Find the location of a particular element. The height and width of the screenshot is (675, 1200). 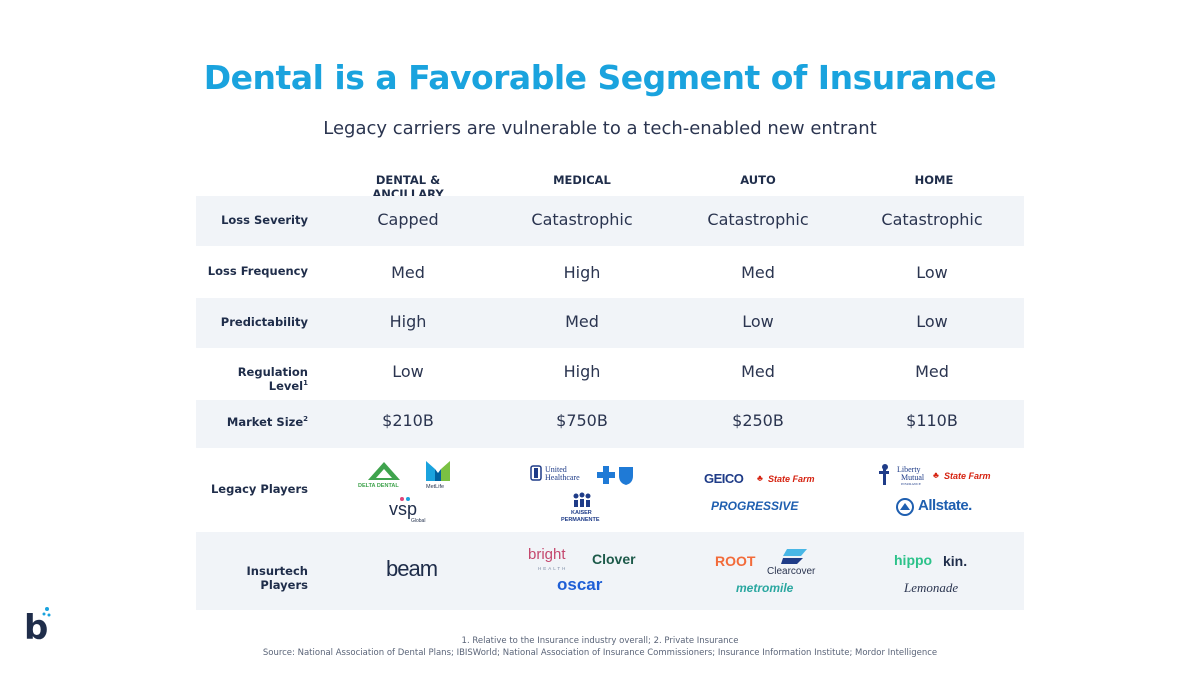

delta-dental-logo: DELTA DENTAL is located at coordinates (378, 486).